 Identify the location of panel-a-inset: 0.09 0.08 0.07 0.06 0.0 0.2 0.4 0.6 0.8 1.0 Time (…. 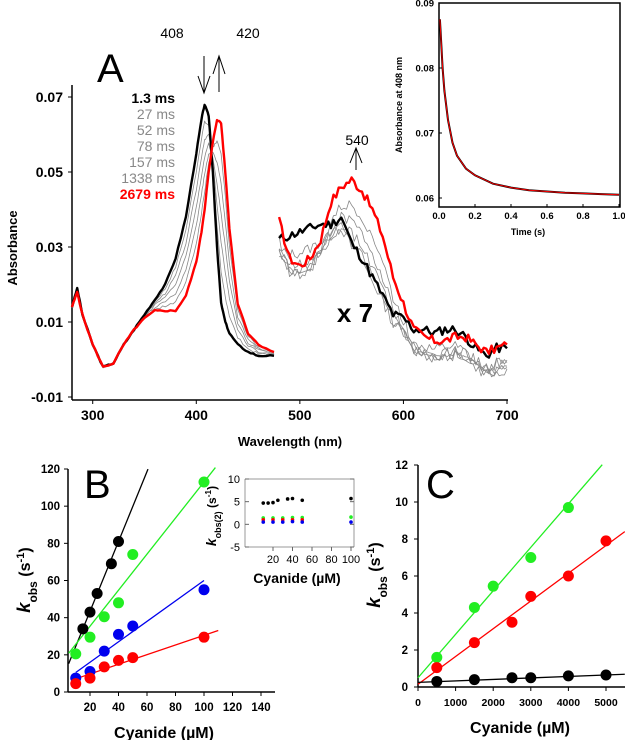
(509, 118).